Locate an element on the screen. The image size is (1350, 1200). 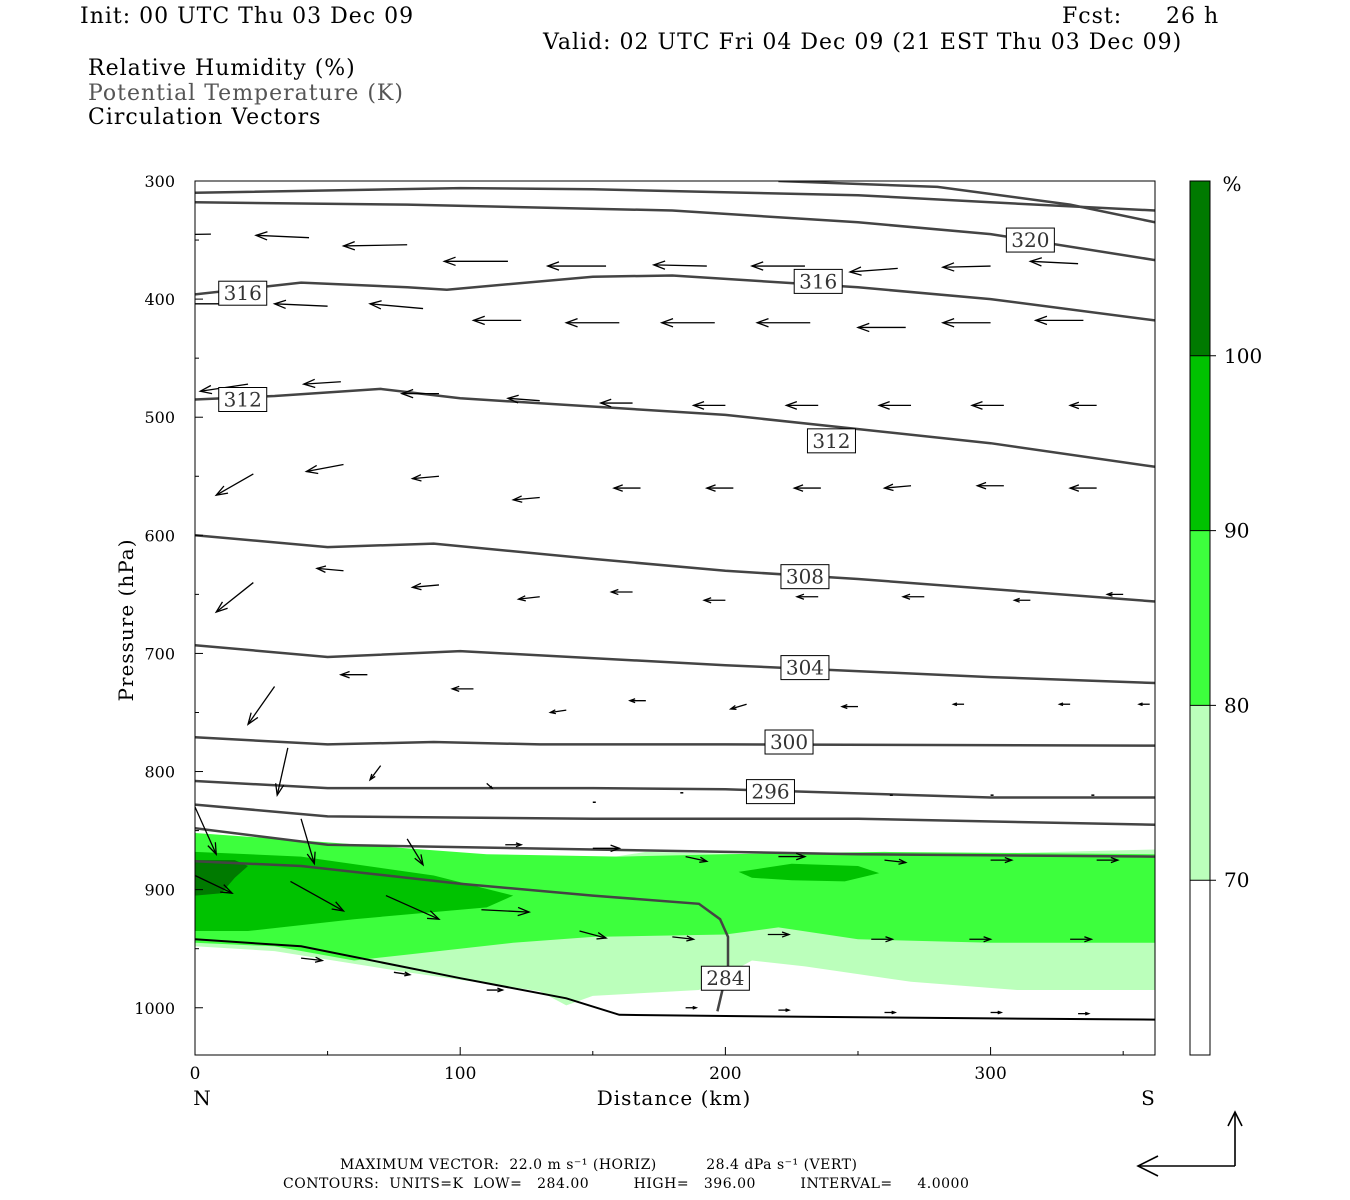
forecast-label: Fcst: is located at coordinates (1092, 16).